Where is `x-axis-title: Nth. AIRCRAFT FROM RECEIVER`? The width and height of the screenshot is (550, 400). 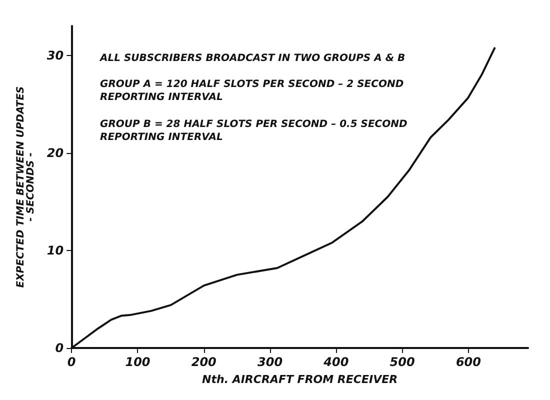
x-axis-title: Nth. AIRCRAFT FROM RECEIVER is located at coordinates (300, 379).